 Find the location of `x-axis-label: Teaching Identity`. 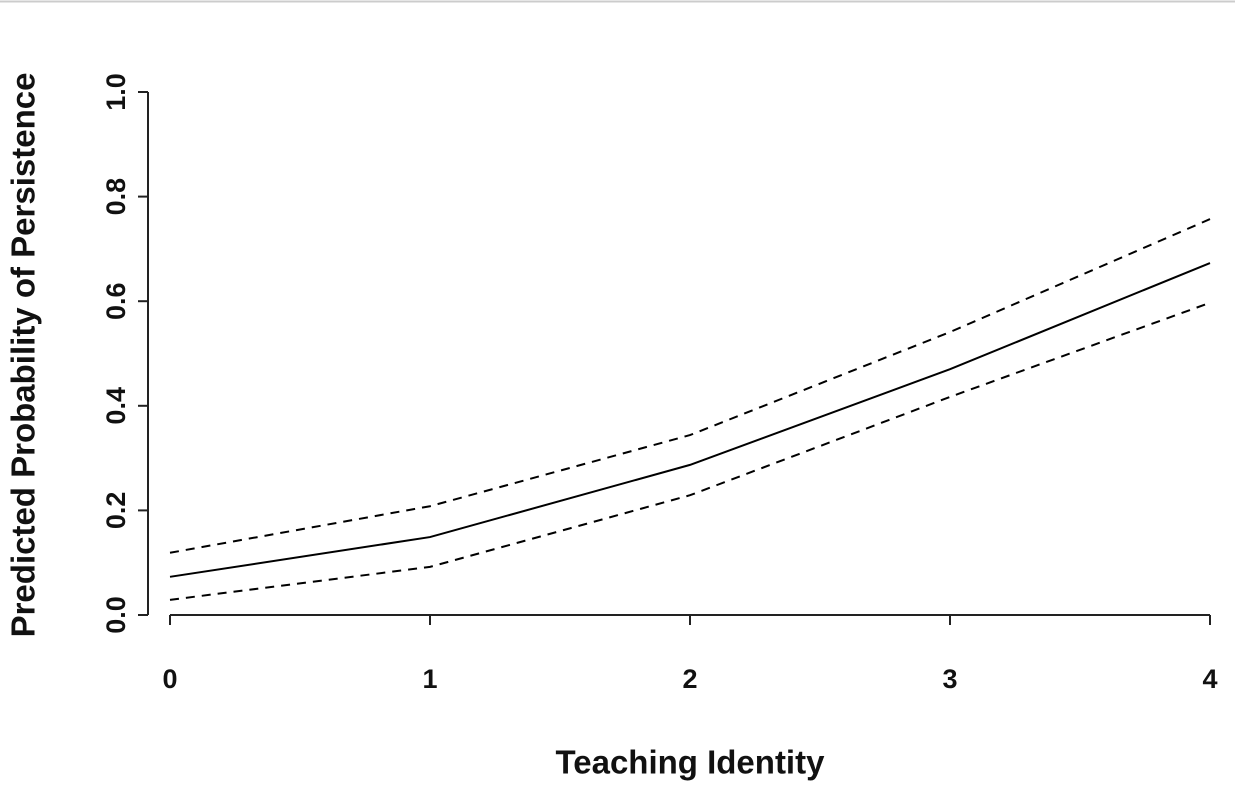

x-axis-label: Teaching Identity is located at coordinates (691, 762).